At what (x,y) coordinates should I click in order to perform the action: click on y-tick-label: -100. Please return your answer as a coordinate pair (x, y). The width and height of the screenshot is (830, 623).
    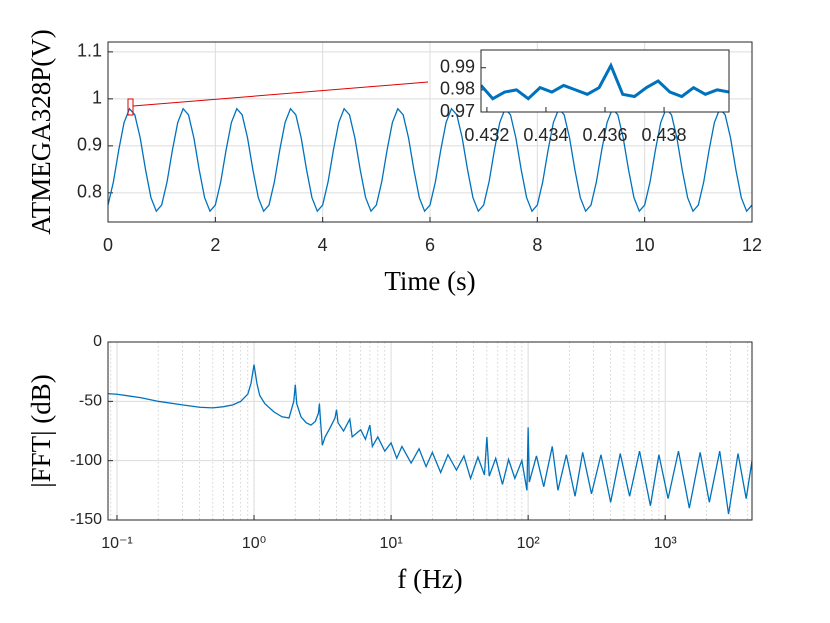
    Looking at the image, I should click on (86, 460).